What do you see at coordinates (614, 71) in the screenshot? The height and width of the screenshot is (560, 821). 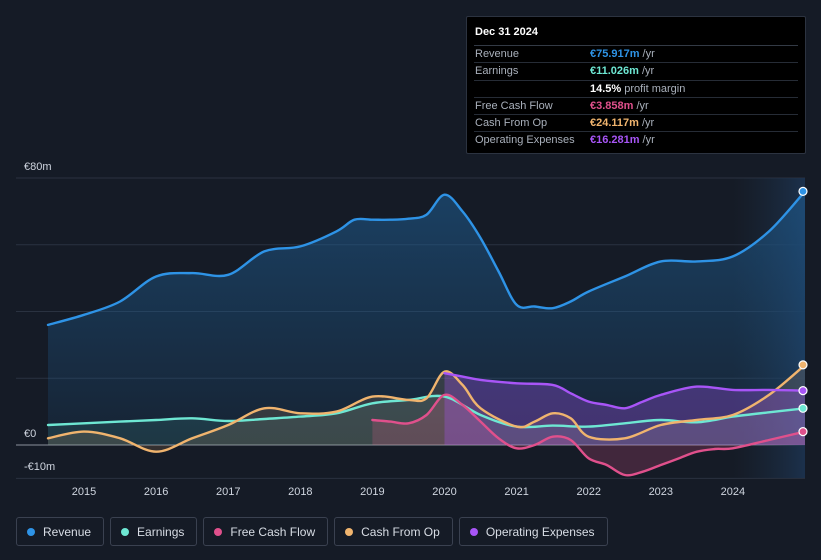 I see `tooltip-value: €11.026m` at bounding box center [614, 71].